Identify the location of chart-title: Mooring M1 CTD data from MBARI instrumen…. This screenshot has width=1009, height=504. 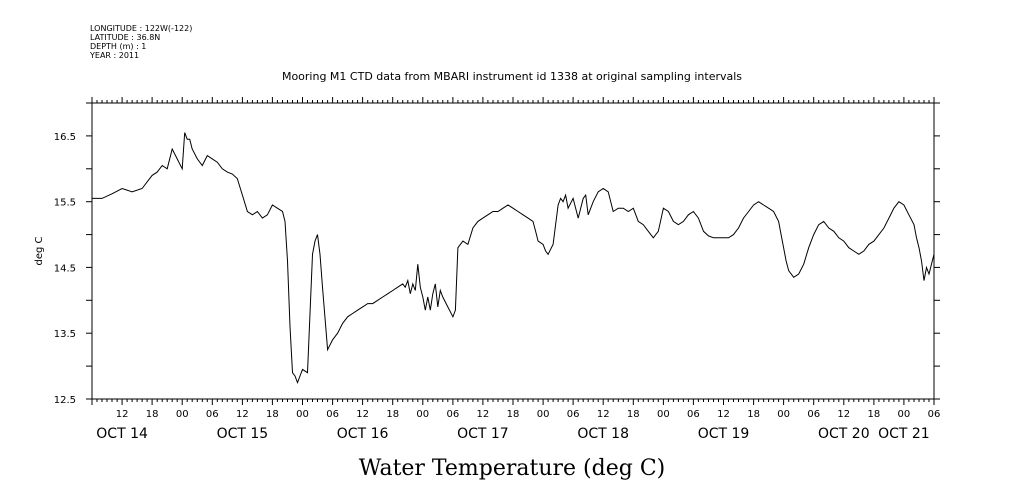
(512, 76).